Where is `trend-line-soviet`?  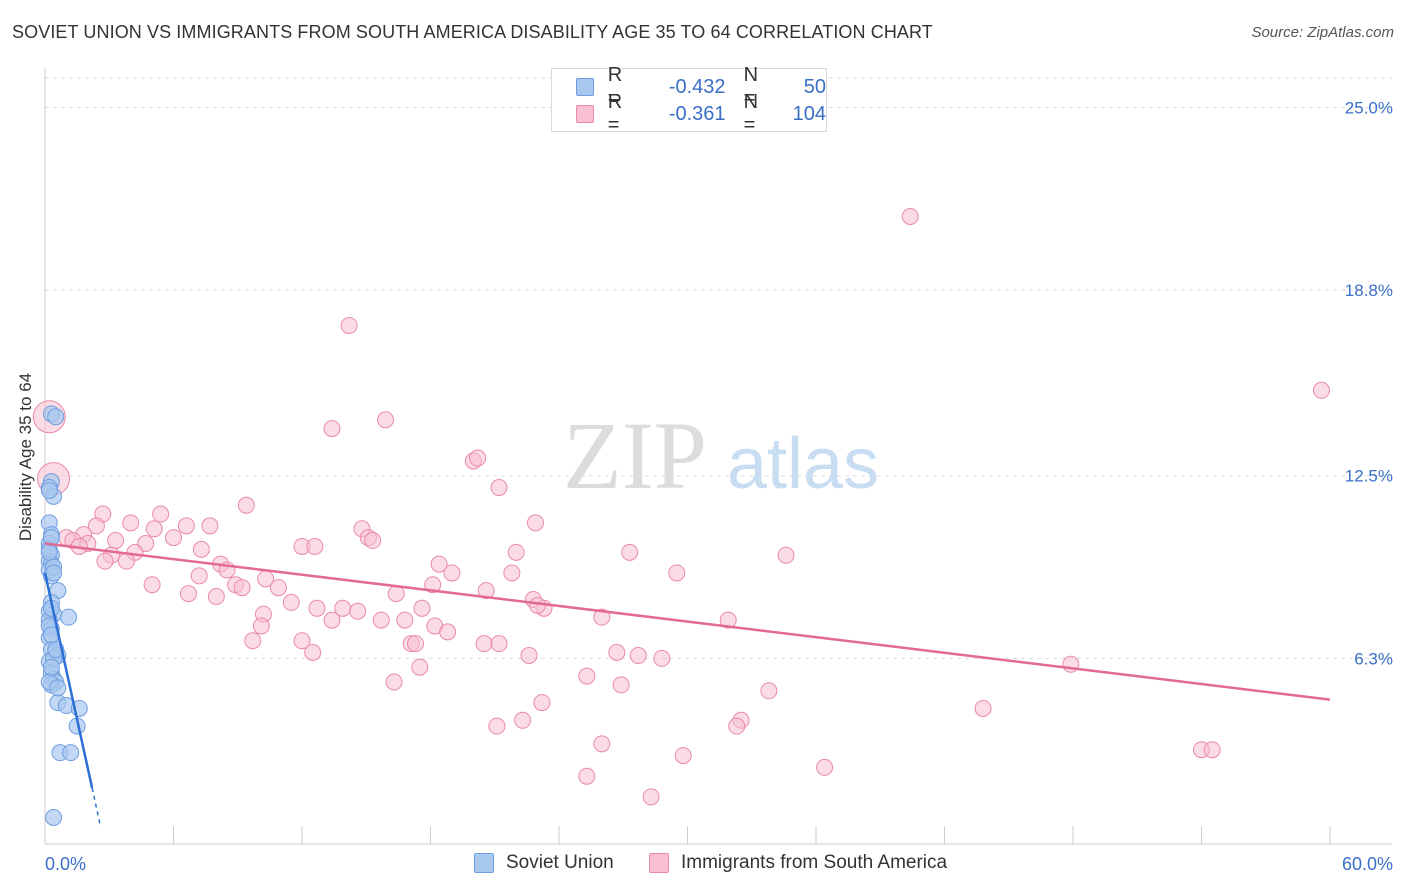 trend-line-soviet is located at coordinates (68, 680).